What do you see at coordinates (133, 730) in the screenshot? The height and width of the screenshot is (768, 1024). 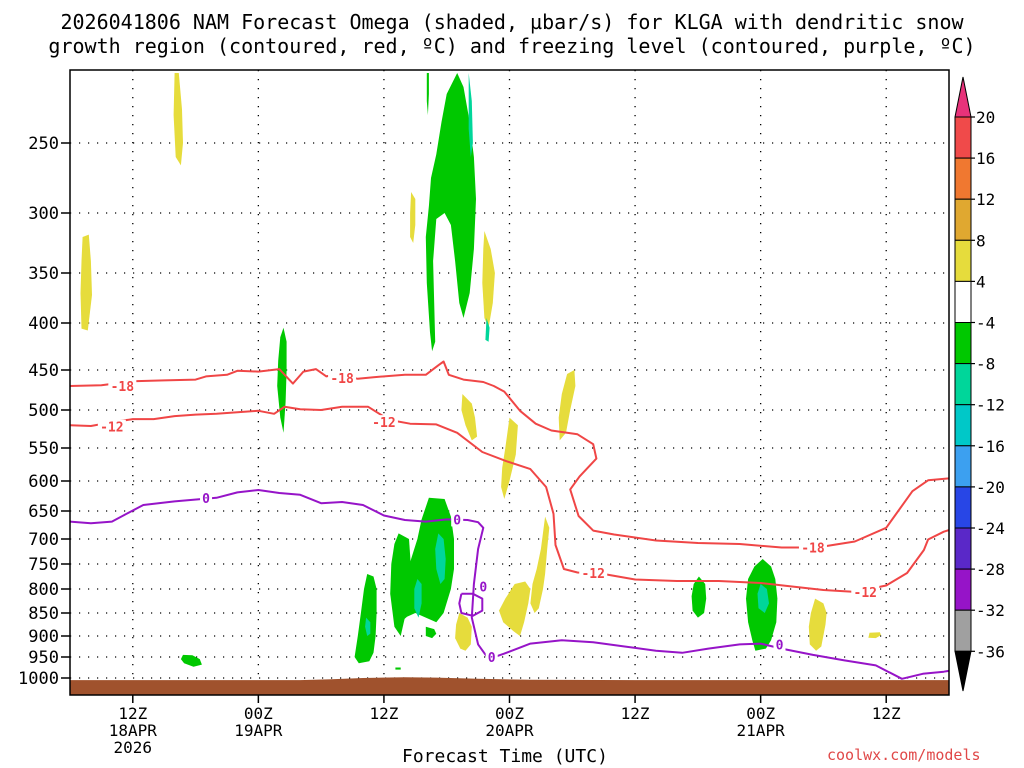 I see `x-tick-label: 18APR` at bounding box center [133, 730].